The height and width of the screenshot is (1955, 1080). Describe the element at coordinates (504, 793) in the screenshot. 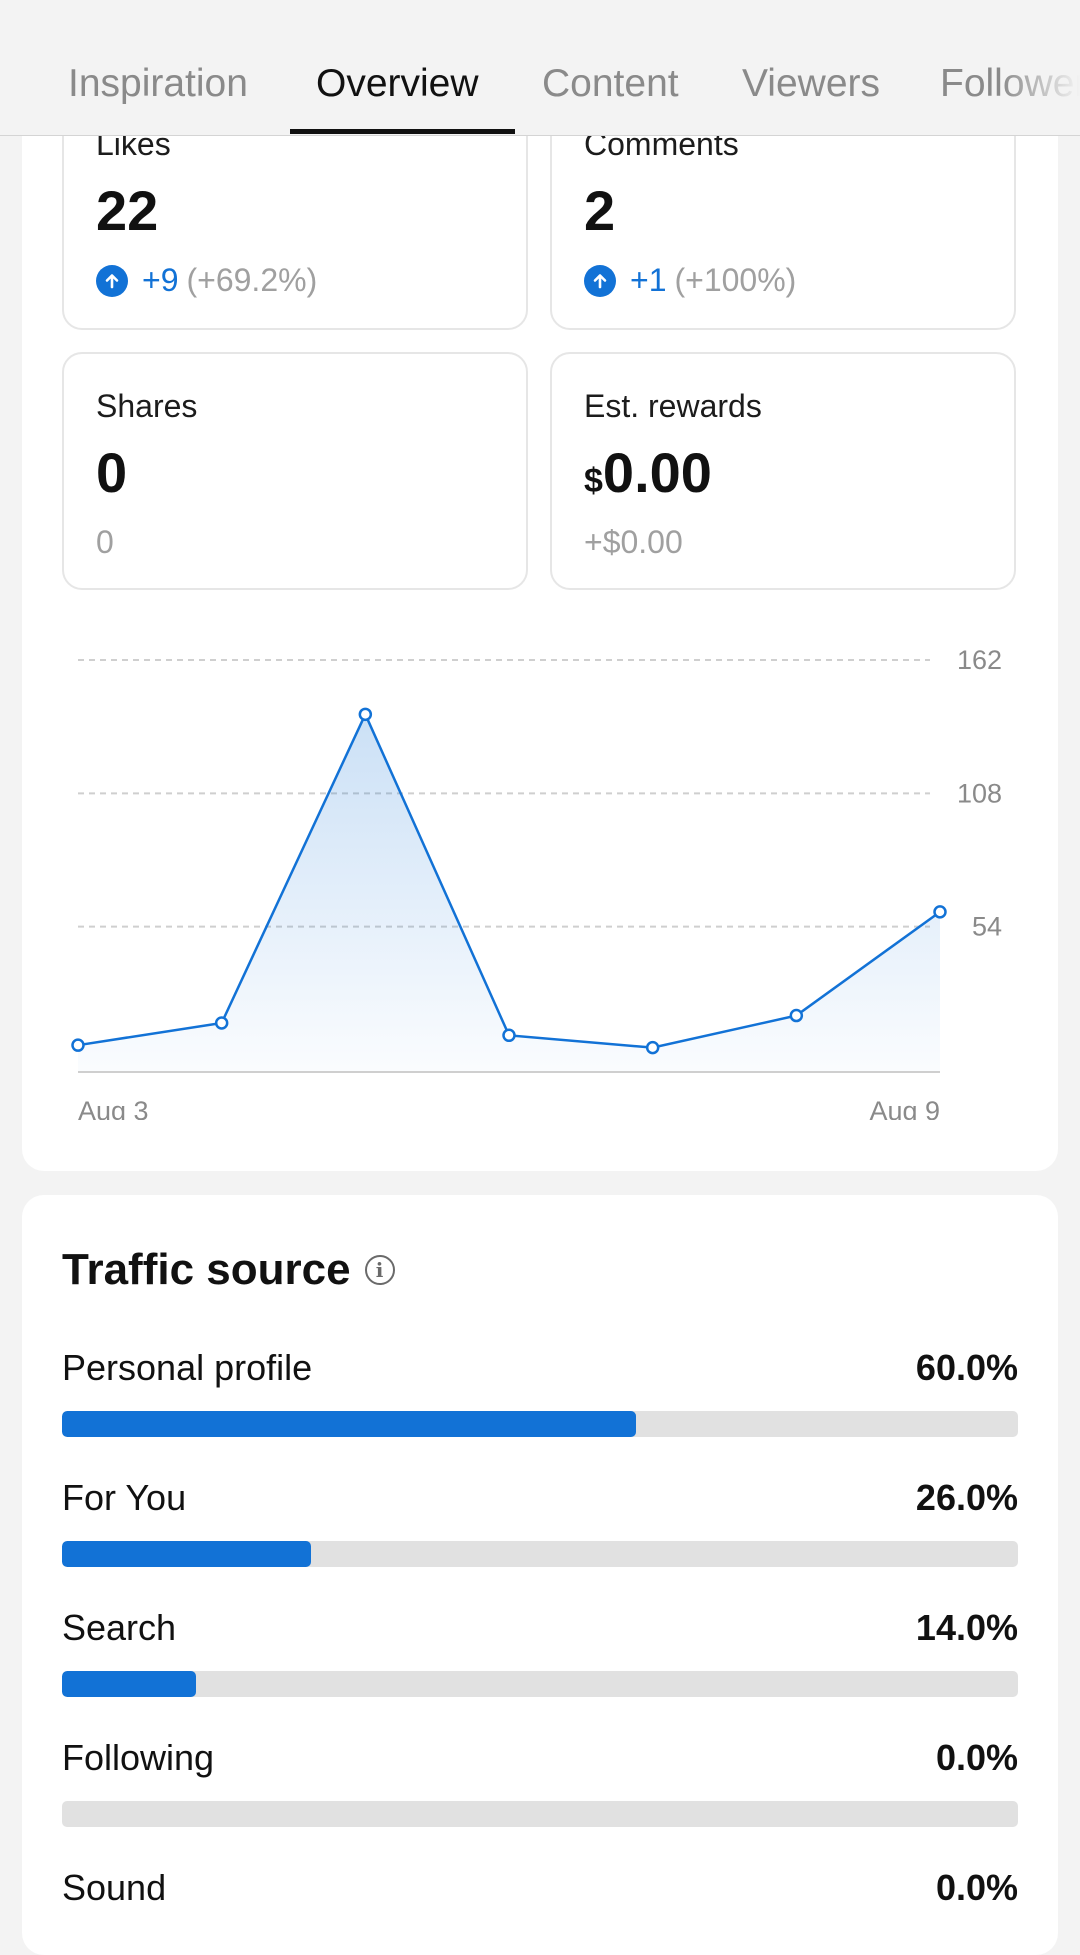

I see `chart-grid` at that location.